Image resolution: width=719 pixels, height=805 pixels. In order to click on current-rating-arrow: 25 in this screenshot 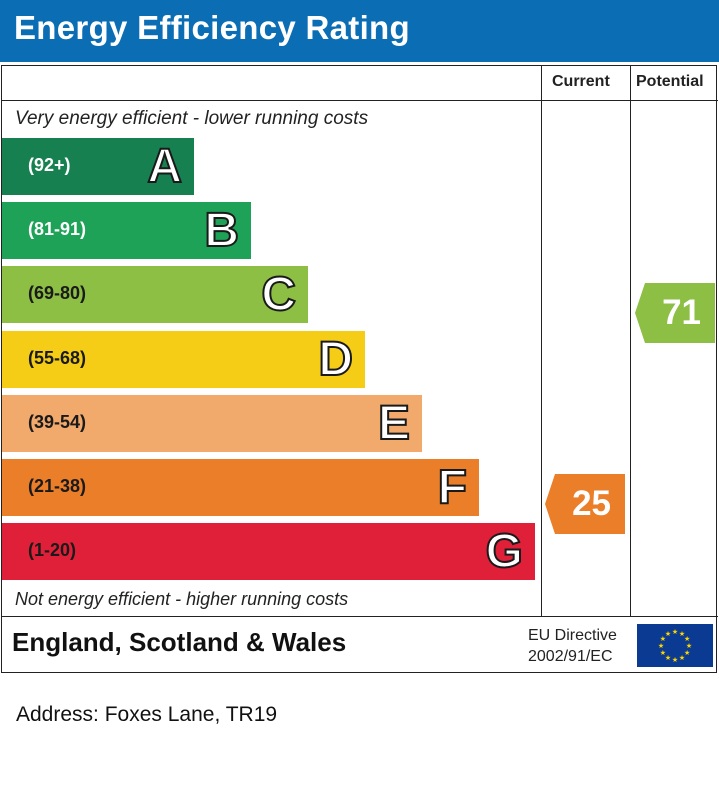, I will do `click(585, 504)`.